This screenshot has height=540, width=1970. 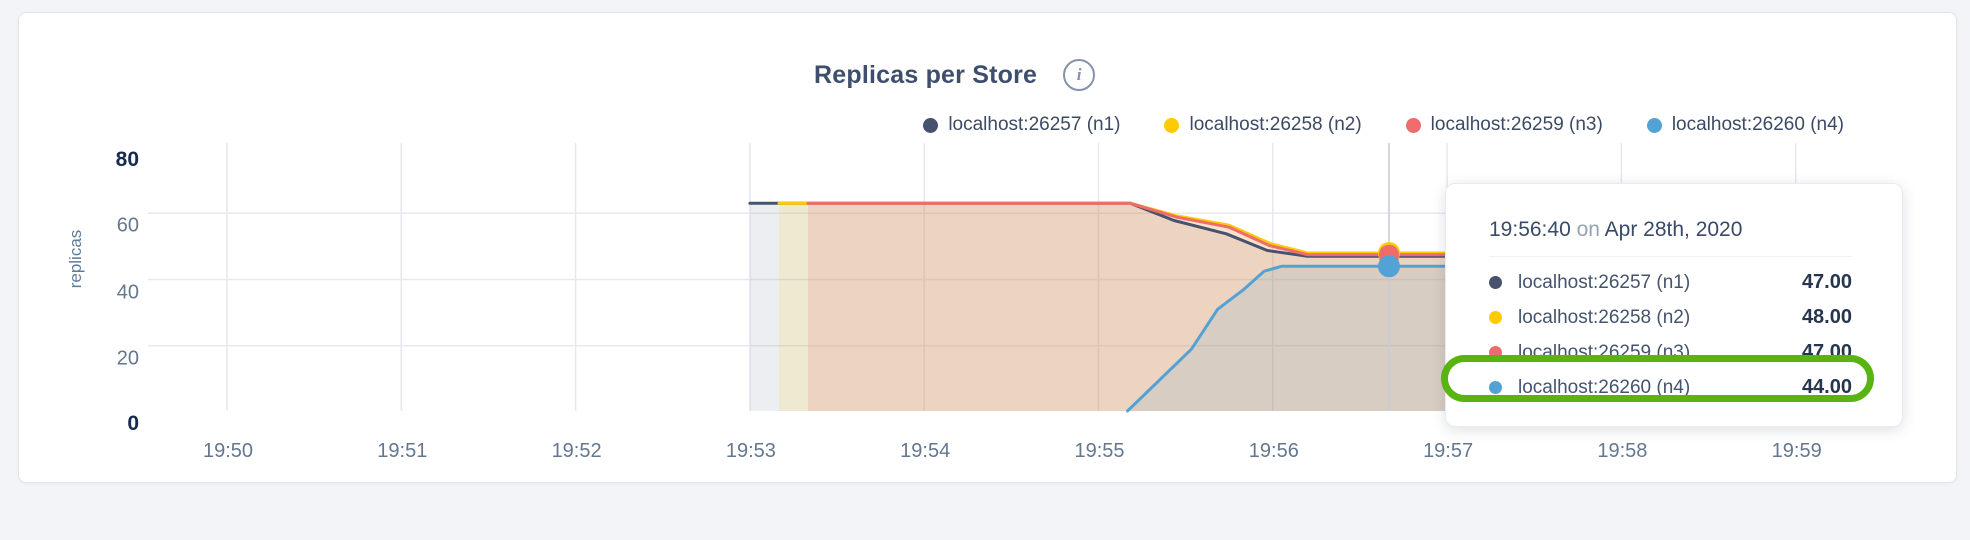 I want to click on legend-item: localhost:26260 (n4), so click(x=1745, y=125).